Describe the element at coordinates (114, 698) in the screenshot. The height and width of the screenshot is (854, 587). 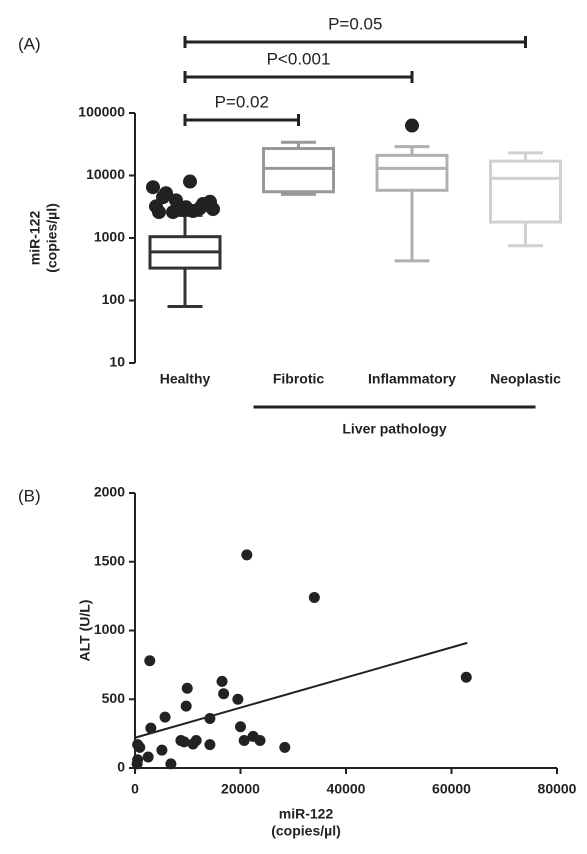
I see `y-tick-label: 500` at that location.